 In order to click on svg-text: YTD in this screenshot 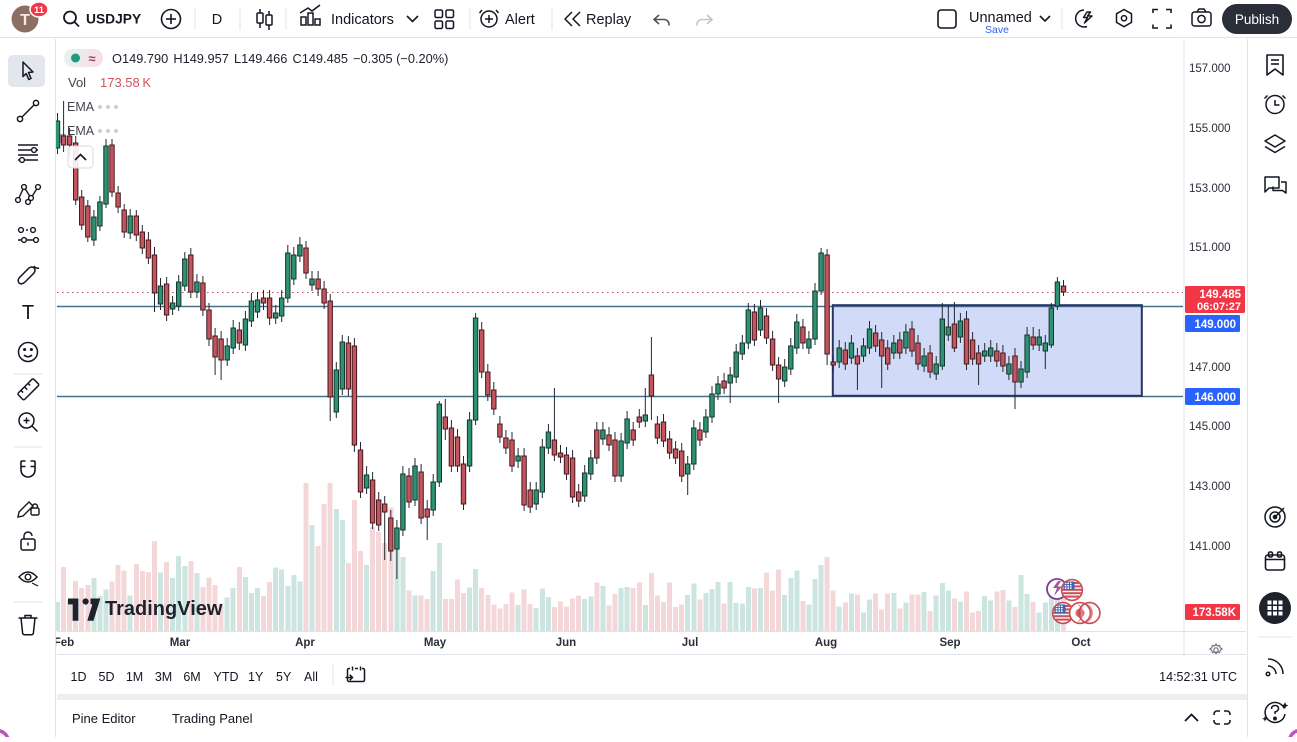, I will do `click(226, 677)`.